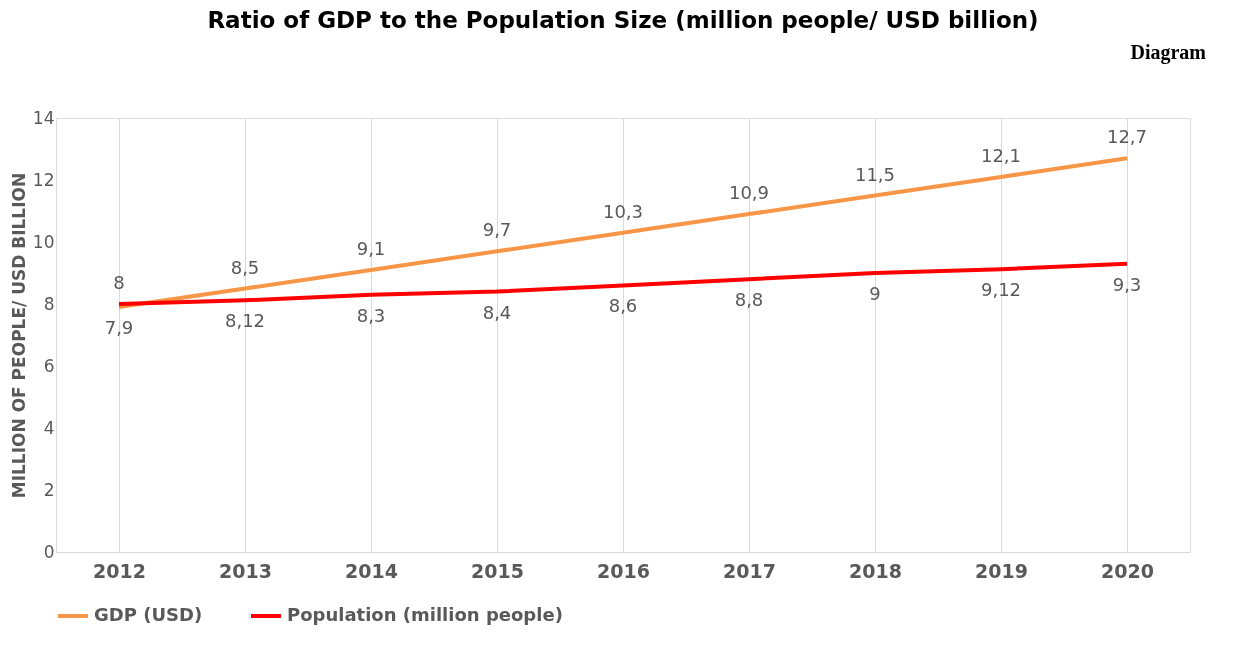 The height and width of the screenshot is (646, 1244). What do you see at coordinates (749, 193) in the screenshot?
I see `data-label: 10,9` at bounding box center [749, 193].